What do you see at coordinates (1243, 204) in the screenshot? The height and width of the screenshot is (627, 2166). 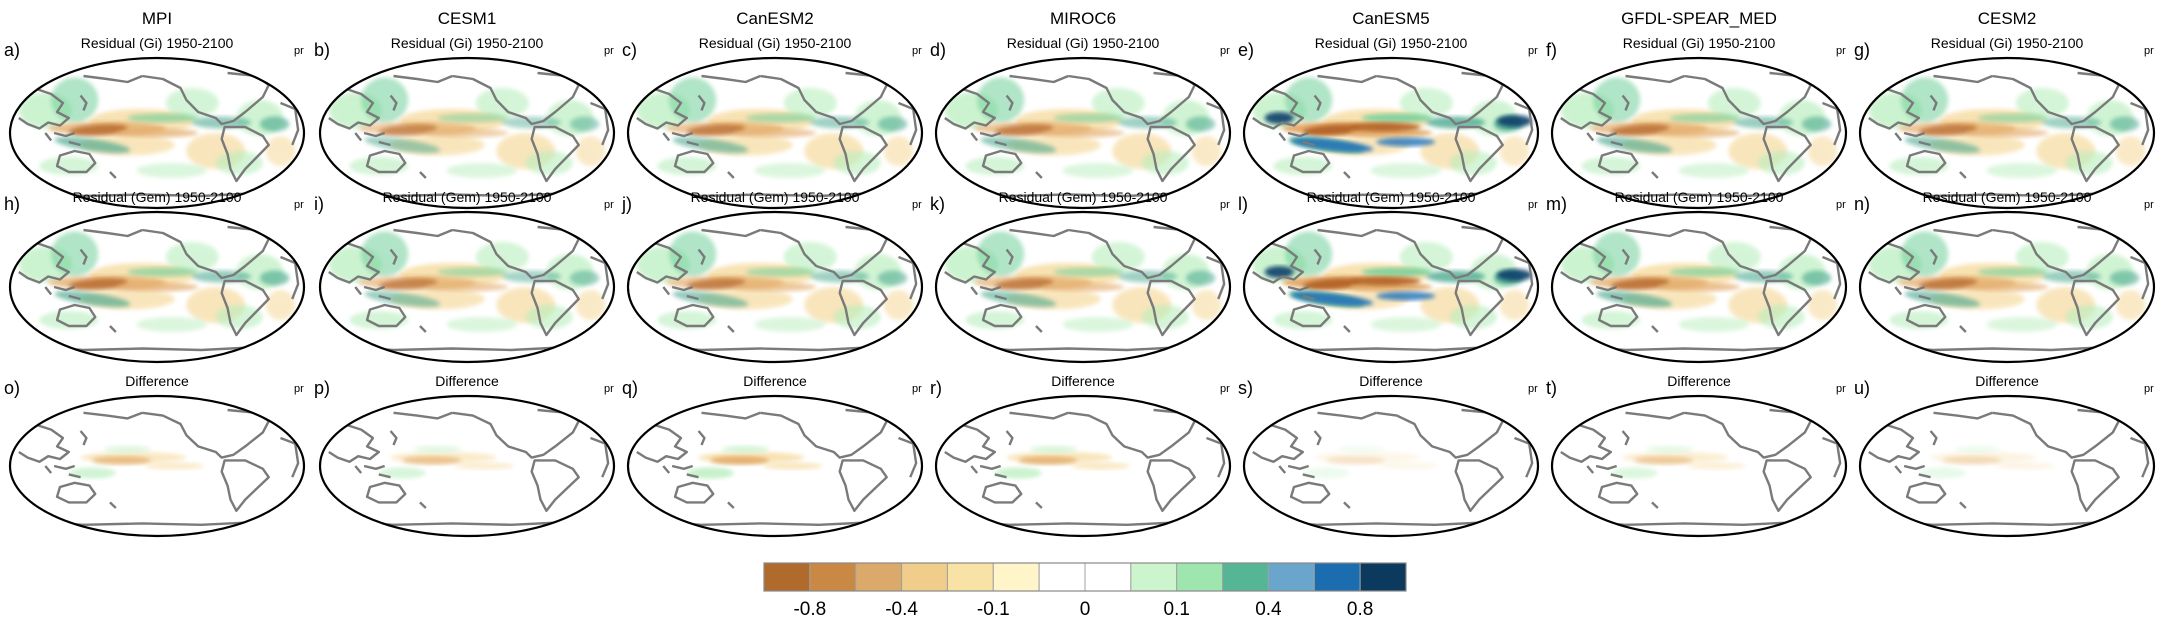 I see `panel-letter: l)` at bounding box center [1243, 204].